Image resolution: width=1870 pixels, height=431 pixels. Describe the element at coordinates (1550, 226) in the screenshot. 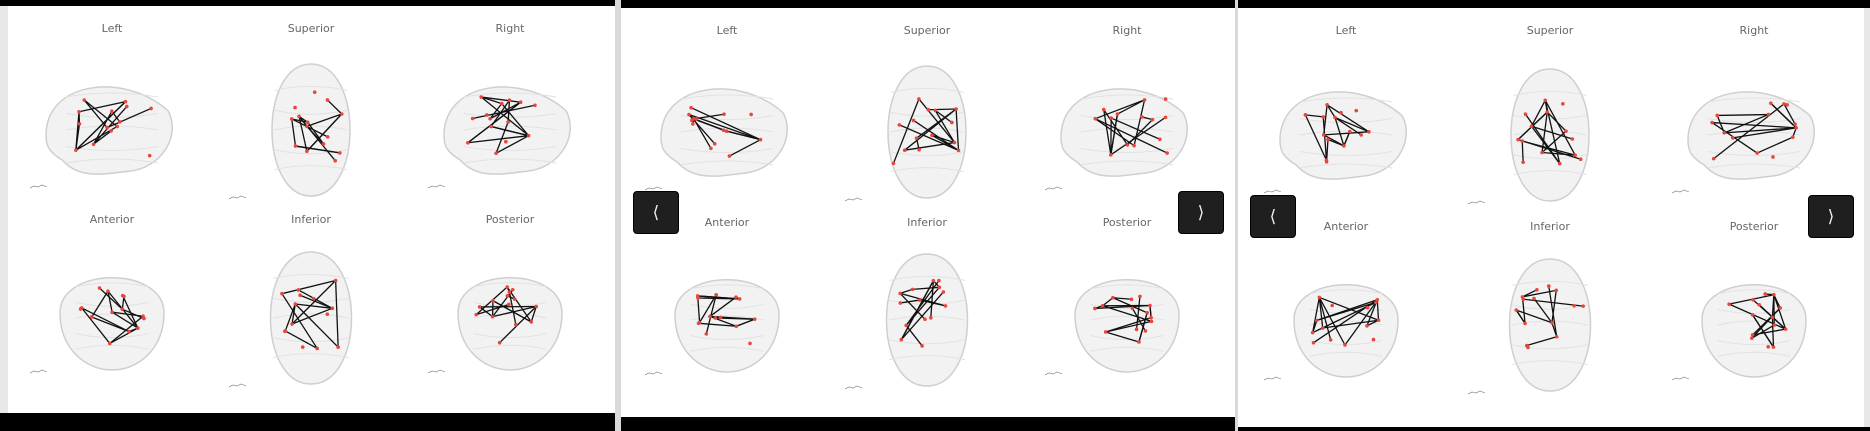

I see `view-label: Inferior` at that location.